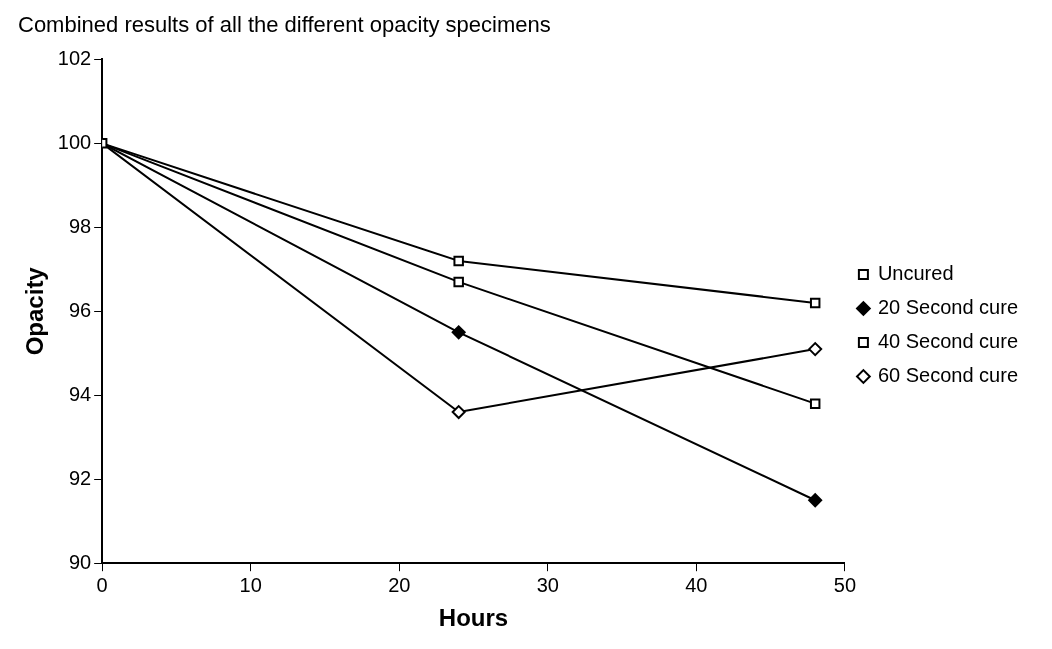 The width and height of the screenshot is (1052, 649). I want to click on y-tick-label: 98, so click(80, 225).